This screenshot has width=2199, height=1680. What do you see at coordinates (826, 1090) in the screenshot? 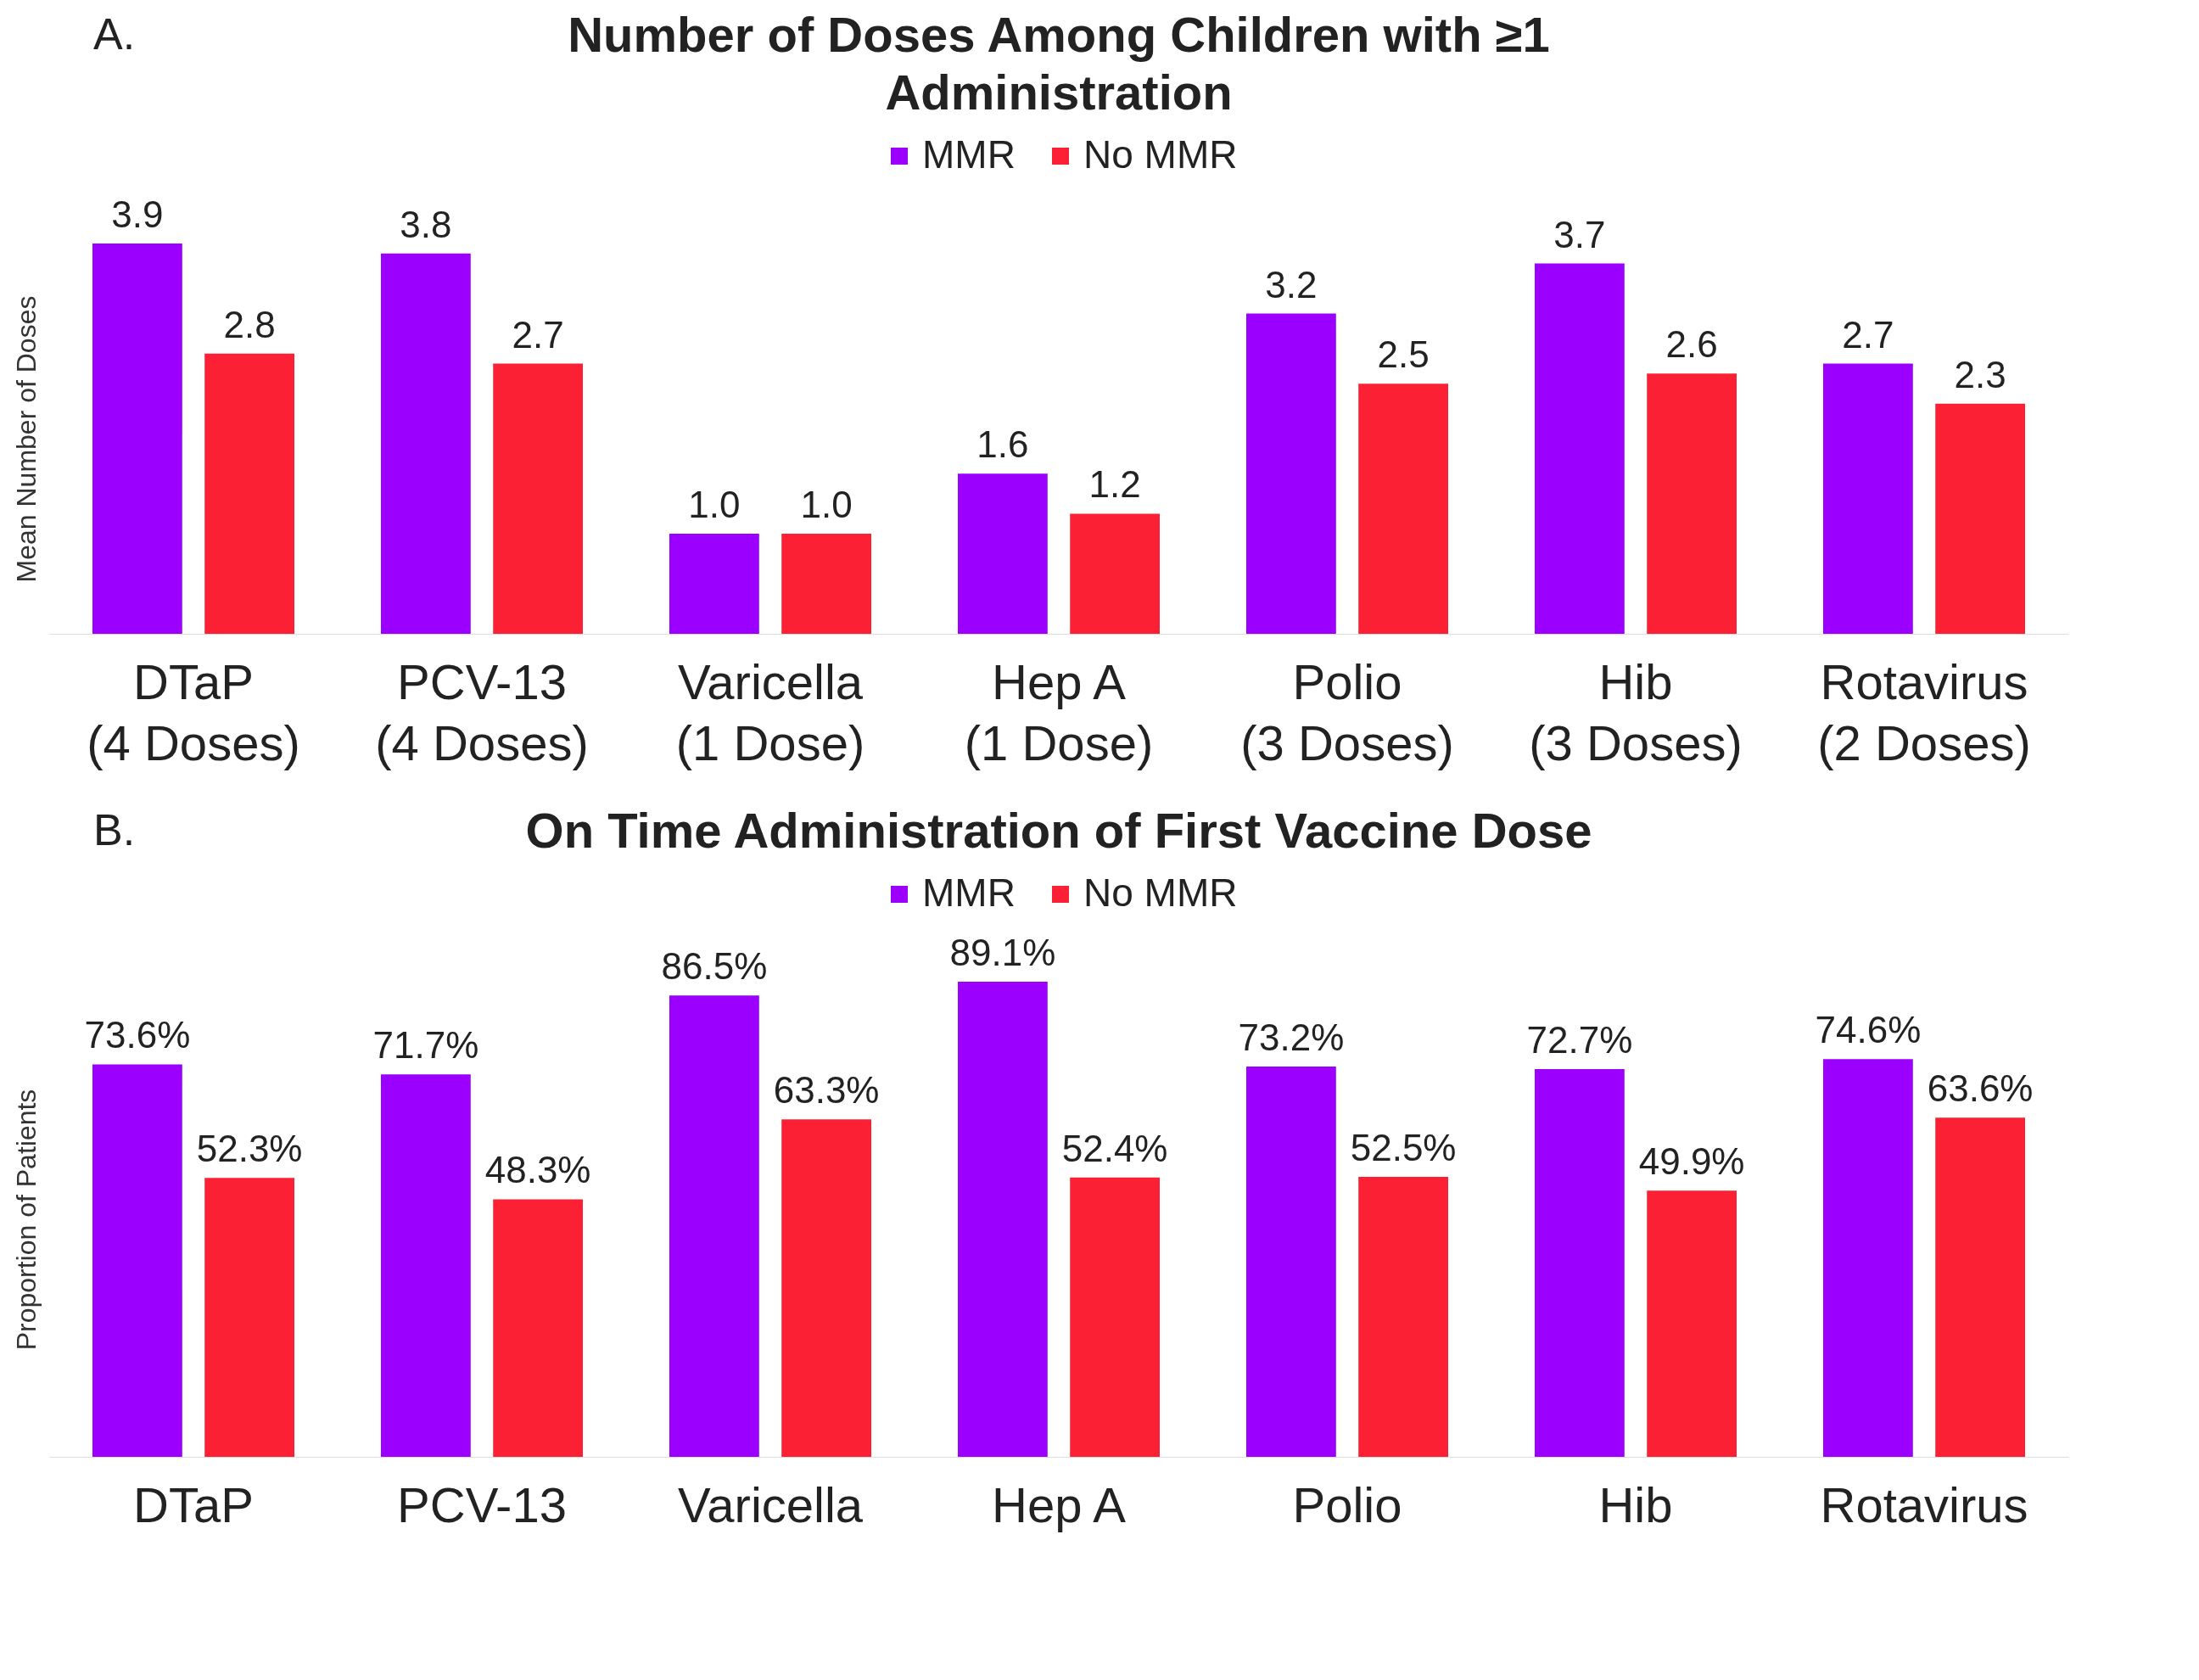
I see `data-label: 63.3%` at bounding box center [826, 1090].